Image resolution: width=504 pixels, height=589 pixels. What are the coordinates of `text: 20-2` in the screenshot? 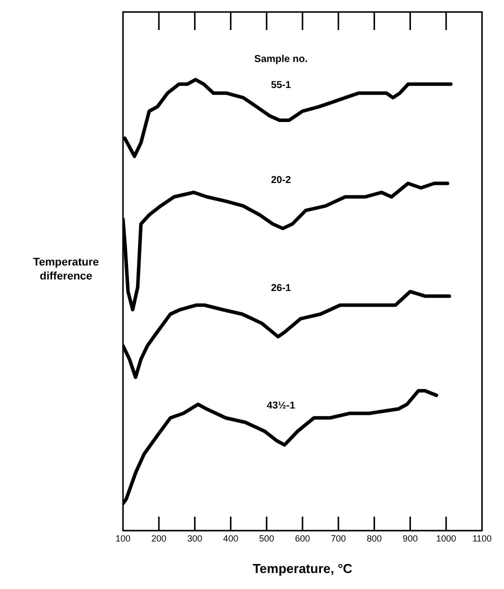 It's located at (281, 180).